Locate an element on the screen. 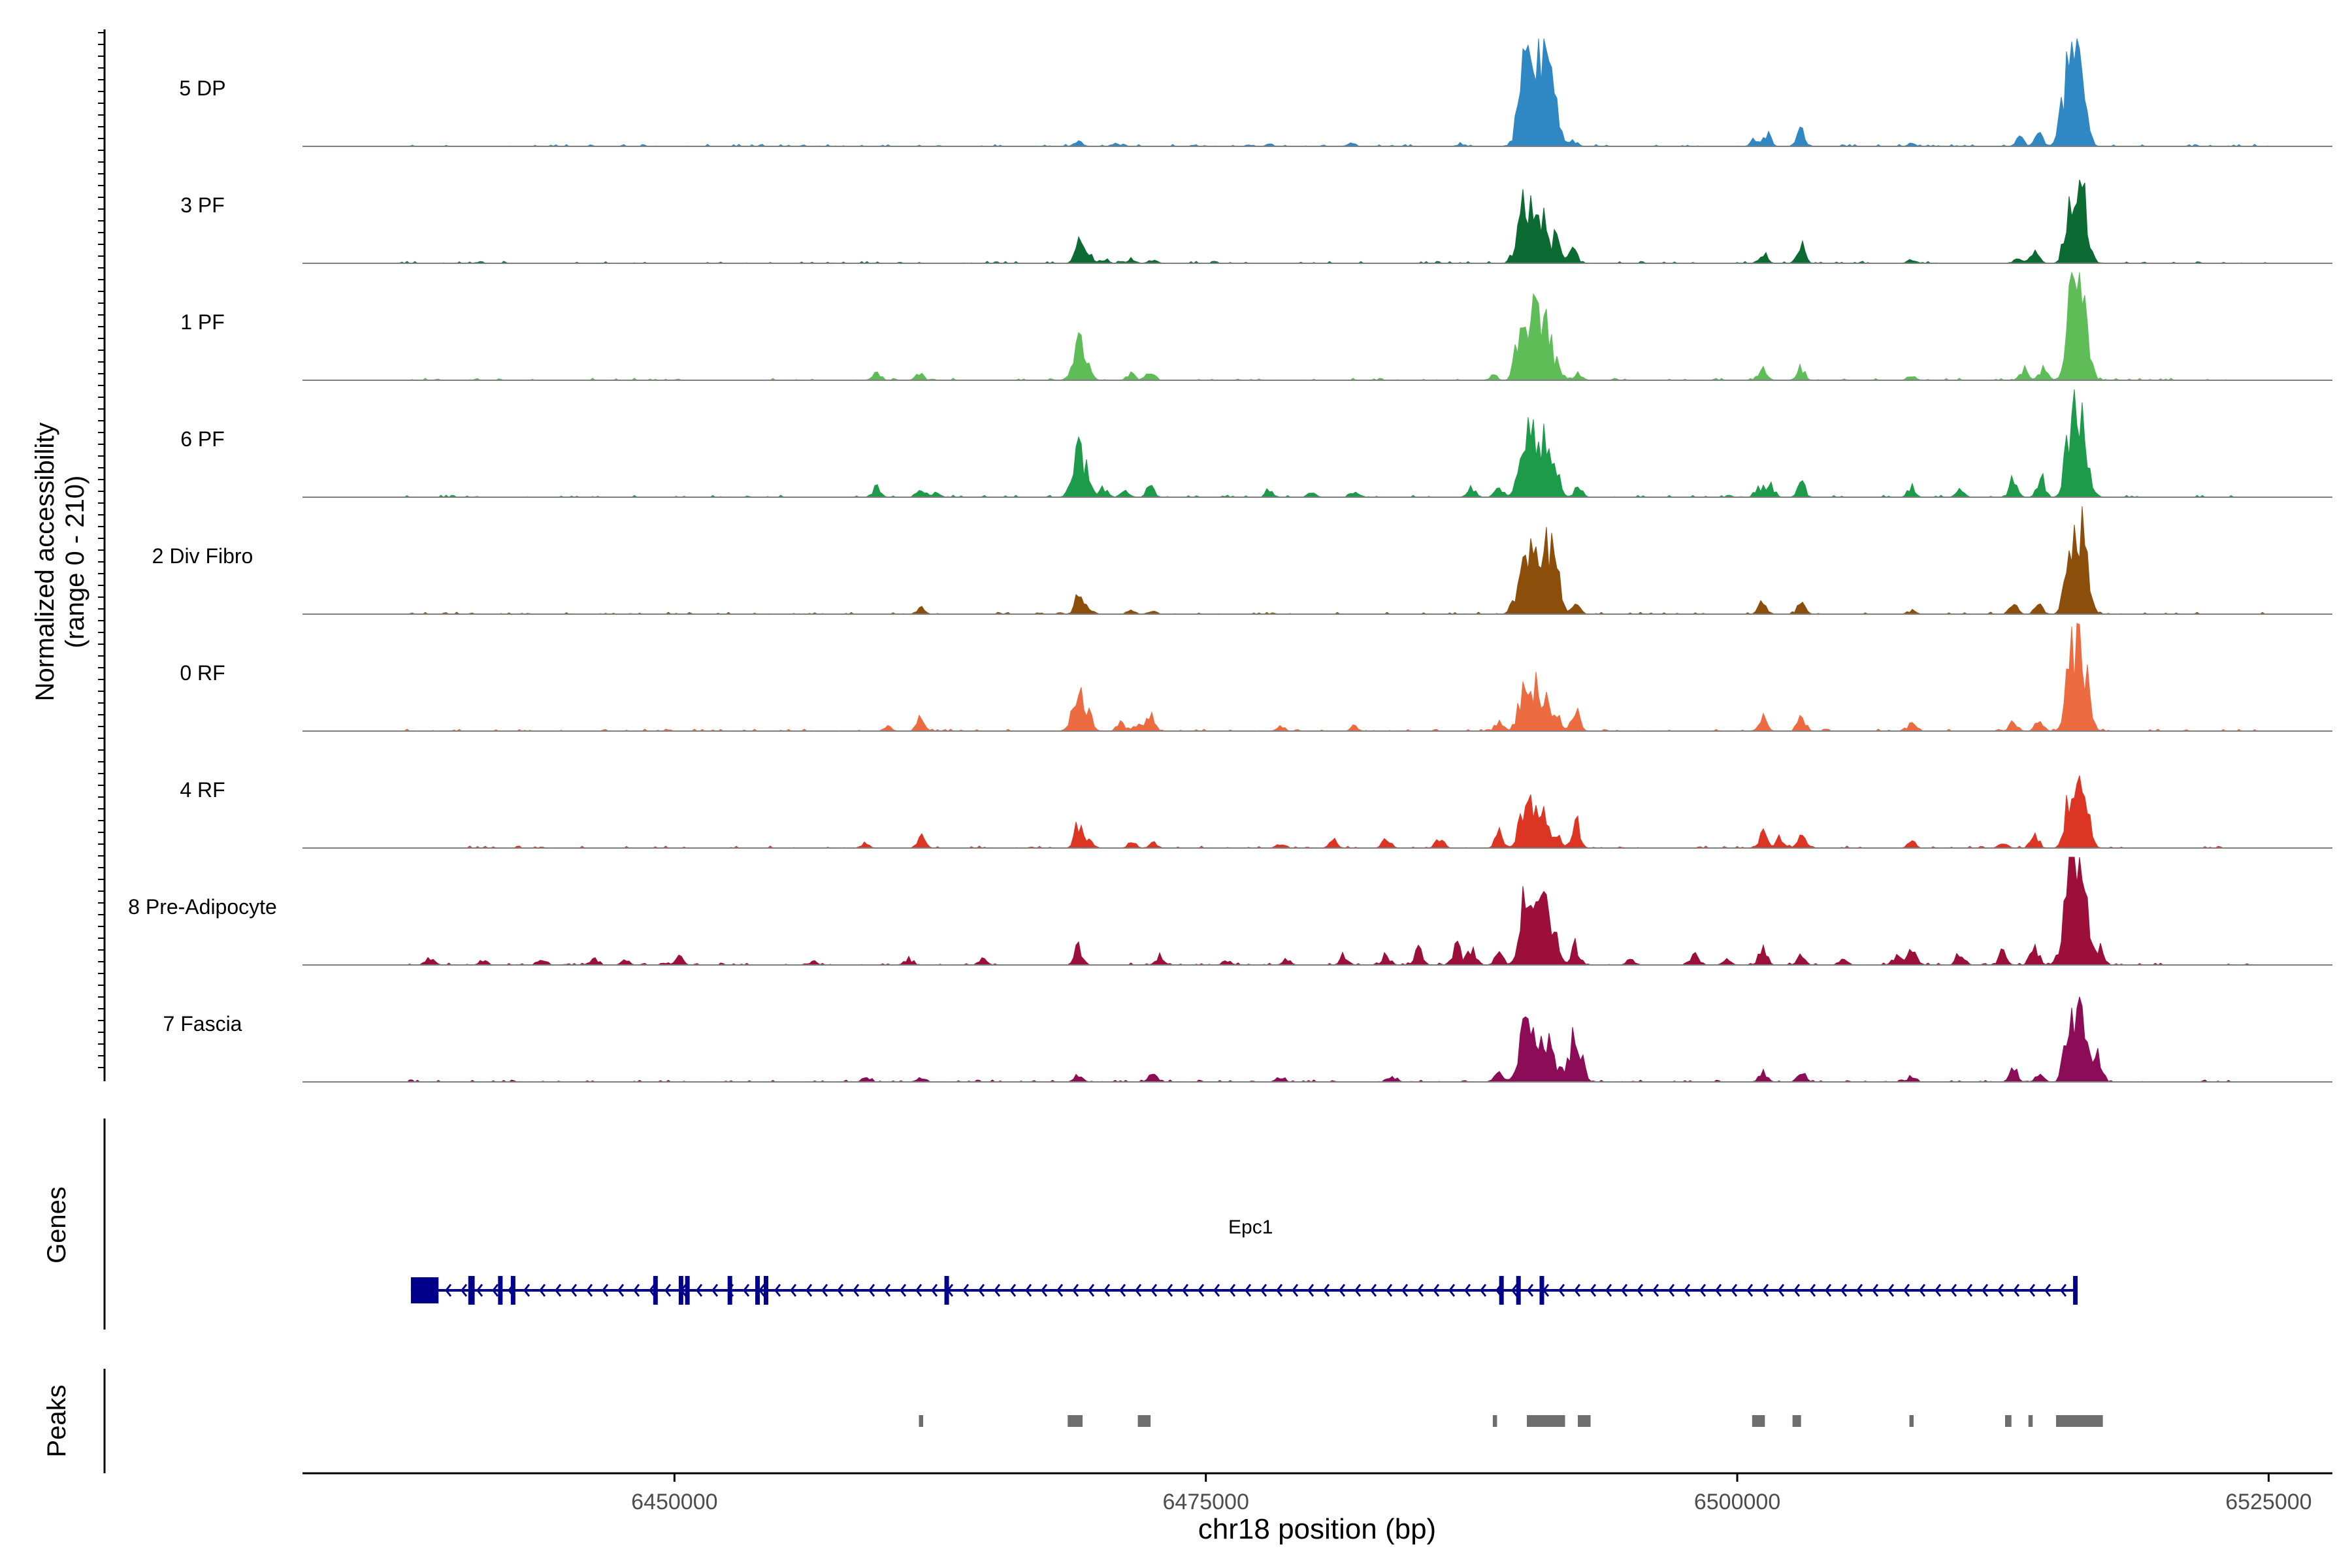  track-label: 5 DP is located at coordinates (202, 88).